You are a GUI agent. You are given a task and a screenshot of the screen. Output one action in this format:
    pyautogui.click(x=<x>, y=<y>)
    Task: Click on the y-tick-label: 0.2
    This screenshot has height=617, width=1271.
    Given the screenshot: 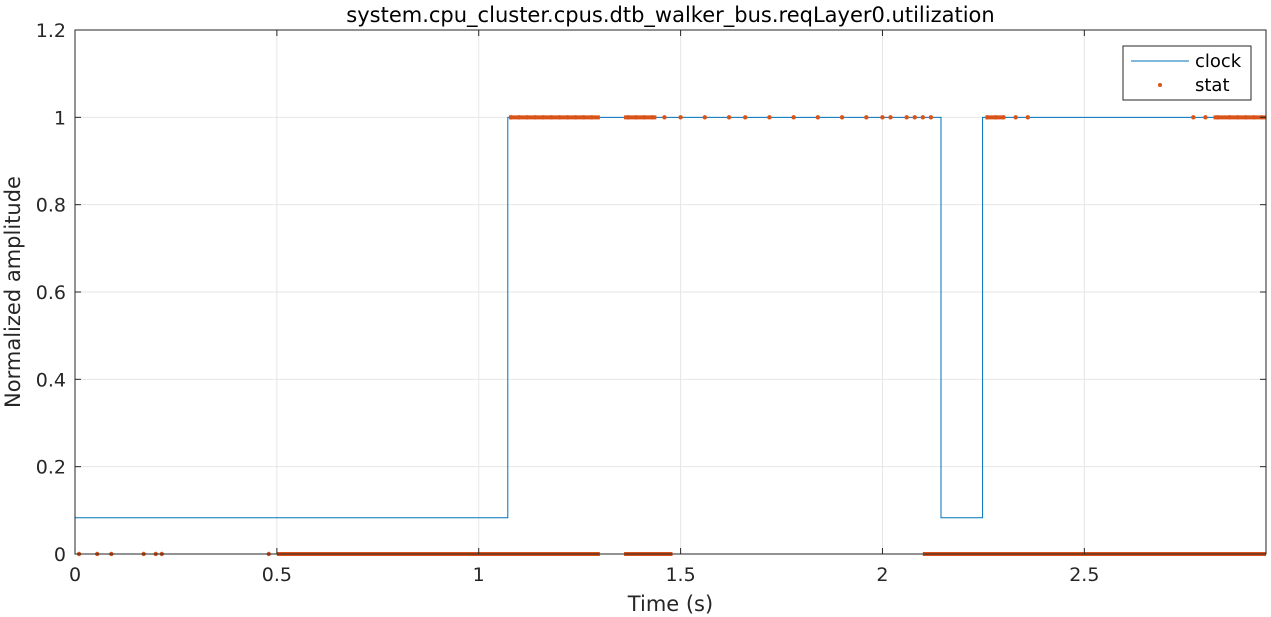 What is the action you would take?
    pyautogui.click(x=51, y=468)
    